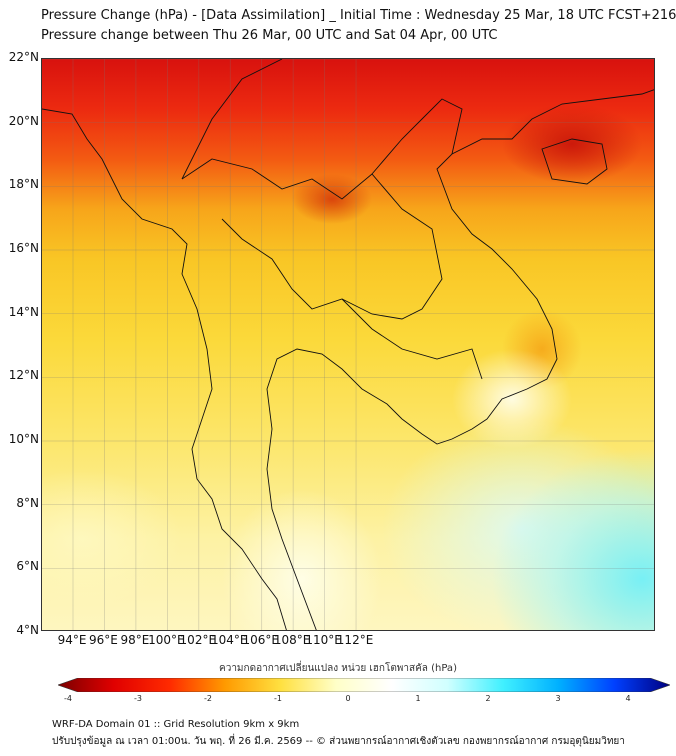  What do you see at coordinates (229, 640) in the screenshot?
I see `lon-label: 104°E` at bounding box center [229, 640].